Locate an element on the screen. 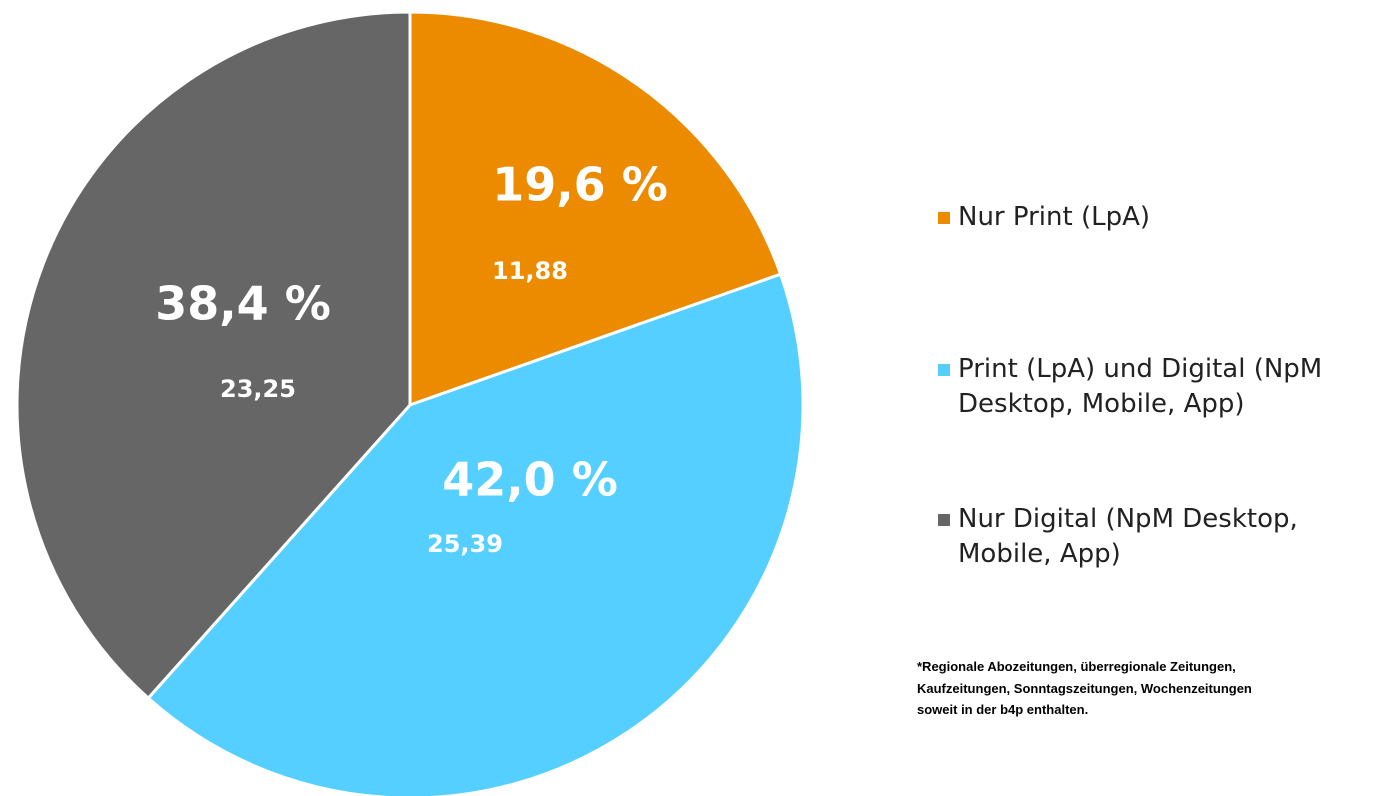 This screenshot has height=796, width=1384. legend-label: Nur Print (LpA) is located at coordinates (1054, 217).